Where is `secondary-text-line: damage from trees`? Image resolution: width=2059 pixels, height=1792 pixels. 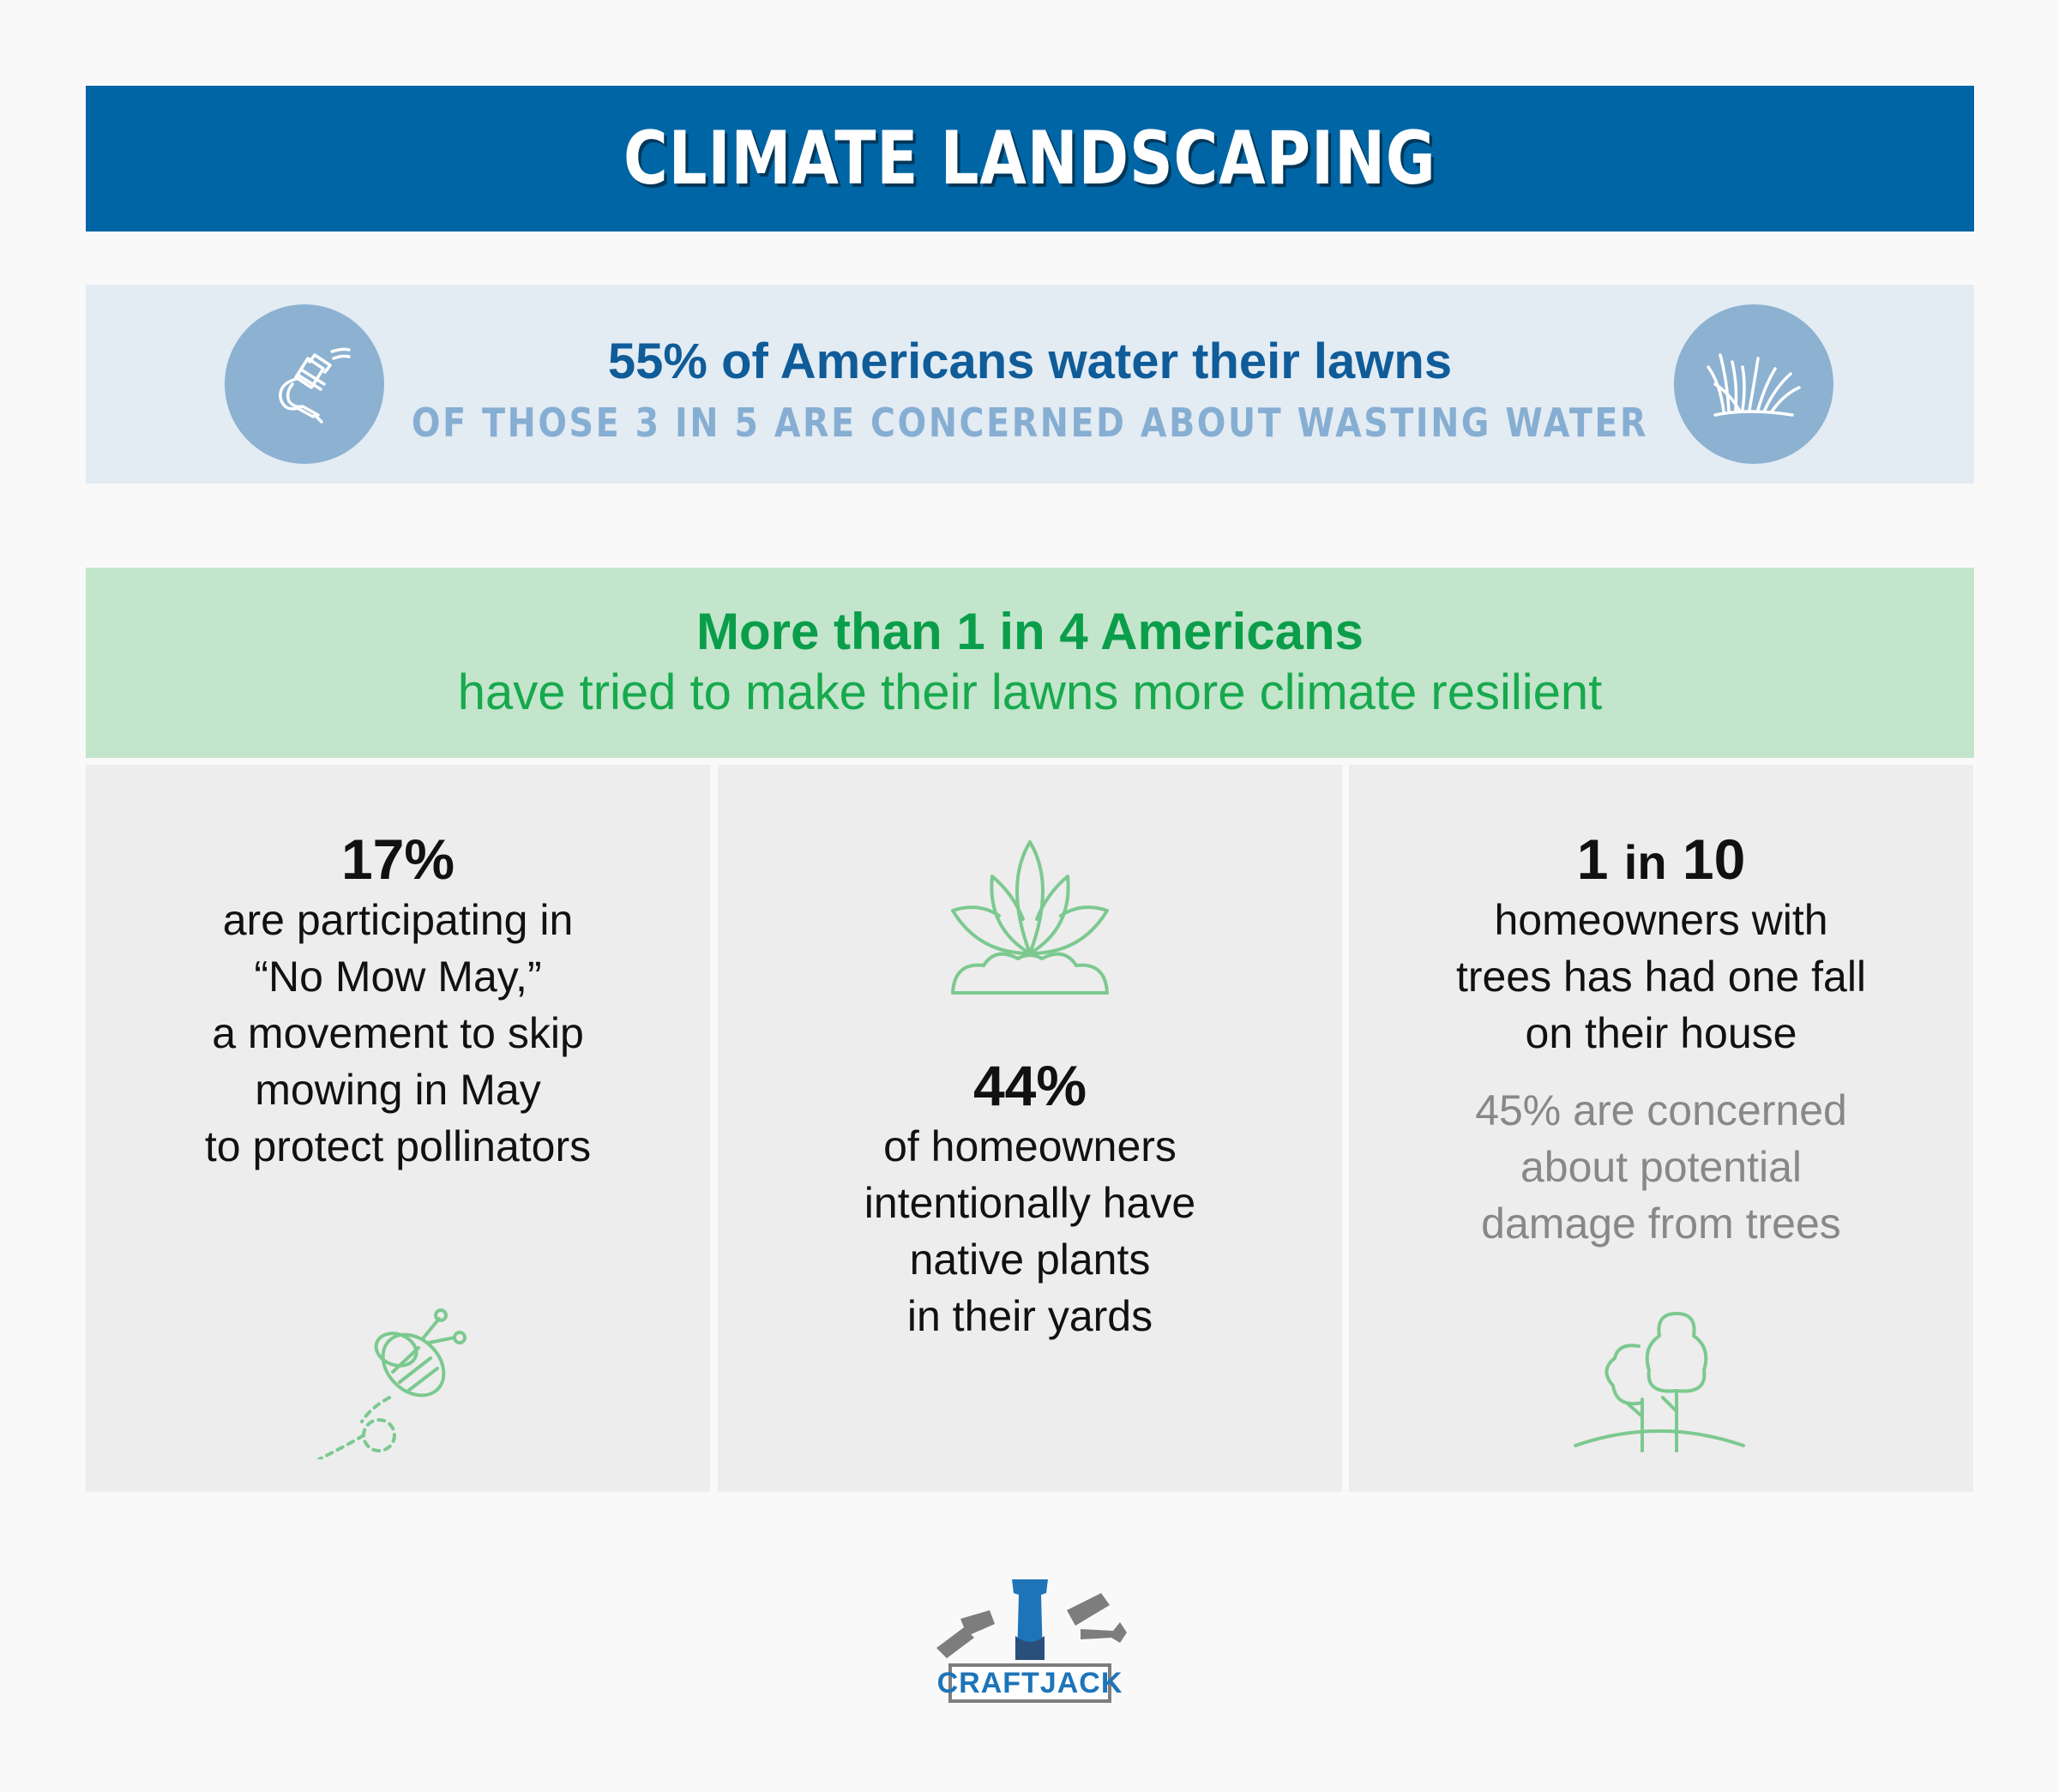 secondary-text-line: damage from trees is located at coordinates (1661, 1224).